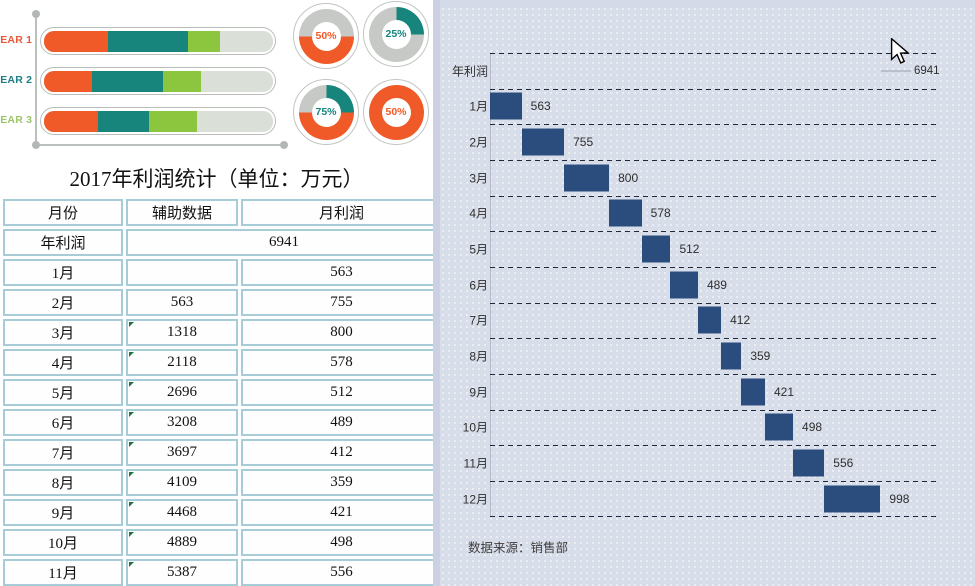 The width and height of the screenshot is (975, 586). What do you see at coordinates (63, 572) in the screenshot?
I see `cell-month: 11月` at bounding box center [63, 572].